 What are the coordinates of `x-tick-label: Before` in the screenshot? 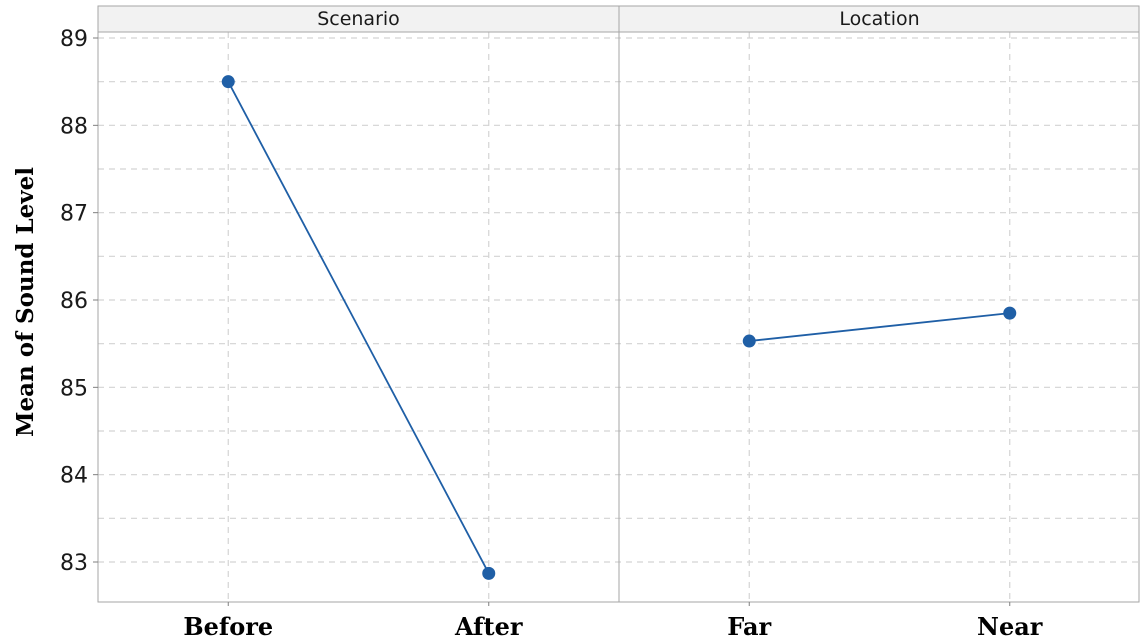 It's located at (228, 626).